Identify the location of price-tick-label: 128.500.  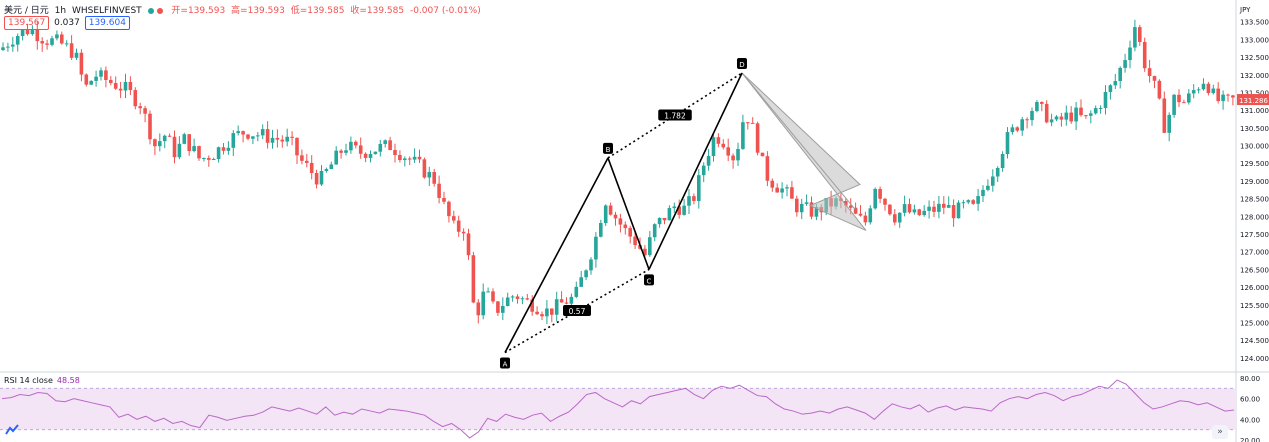
(1254, 200).